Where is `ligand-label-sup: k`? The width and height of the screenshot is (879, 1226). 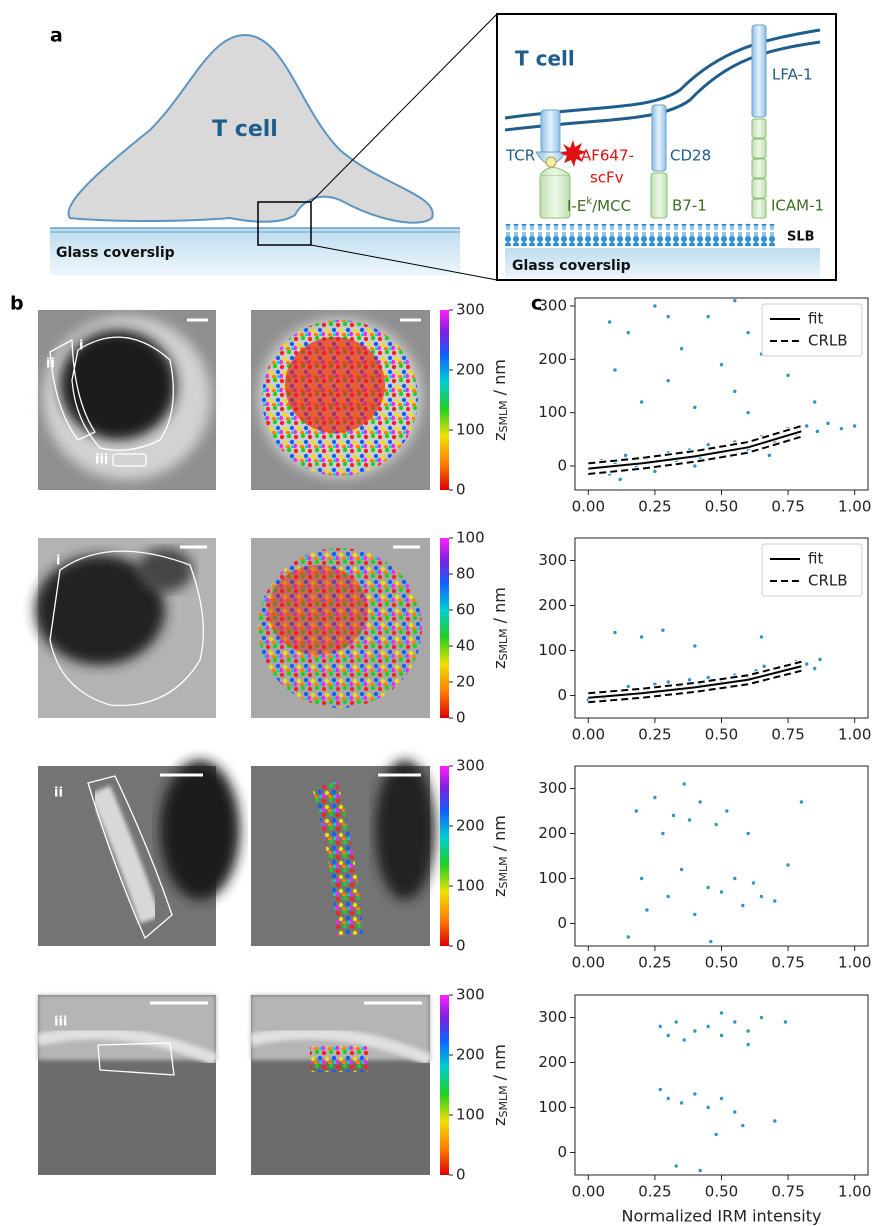
ligand-label-sup: k is located at coordinates (589, 201).